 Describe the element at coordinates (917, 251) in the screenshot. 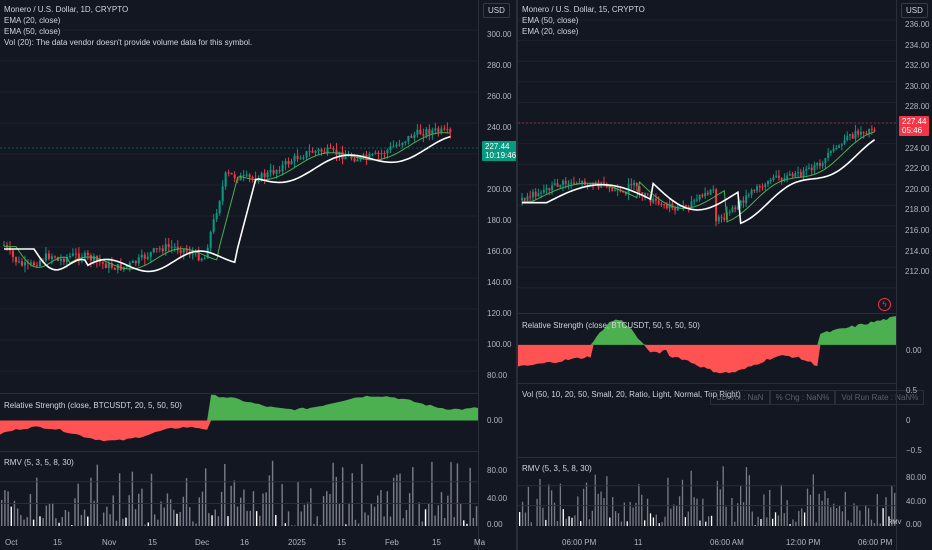

I see `right-price-tick: 214.00` at that location.